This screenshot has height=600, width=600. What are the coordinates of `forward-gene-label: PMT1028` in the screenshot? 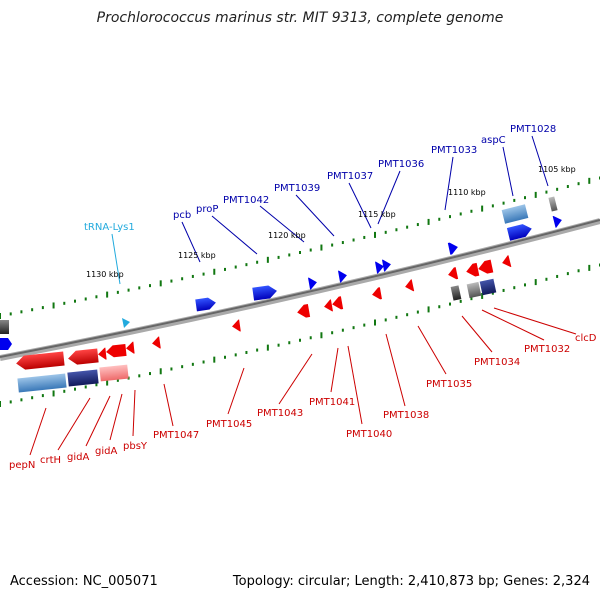 It's located at (533, 129).